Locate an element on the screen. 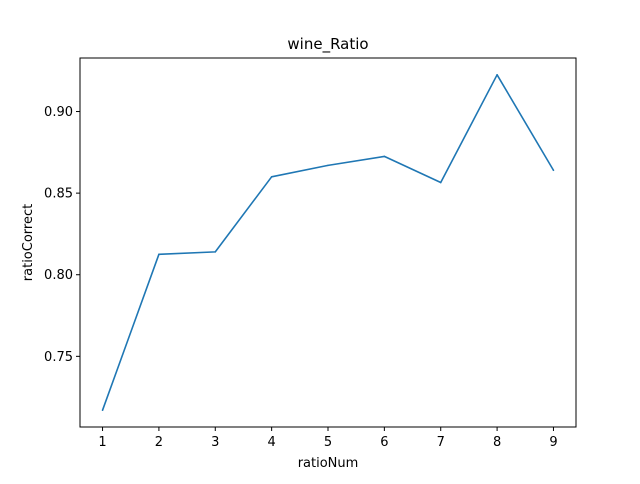 This screenshot has height=484, width=640. x-tick-label: 3 is located at coordinates (215, 442).